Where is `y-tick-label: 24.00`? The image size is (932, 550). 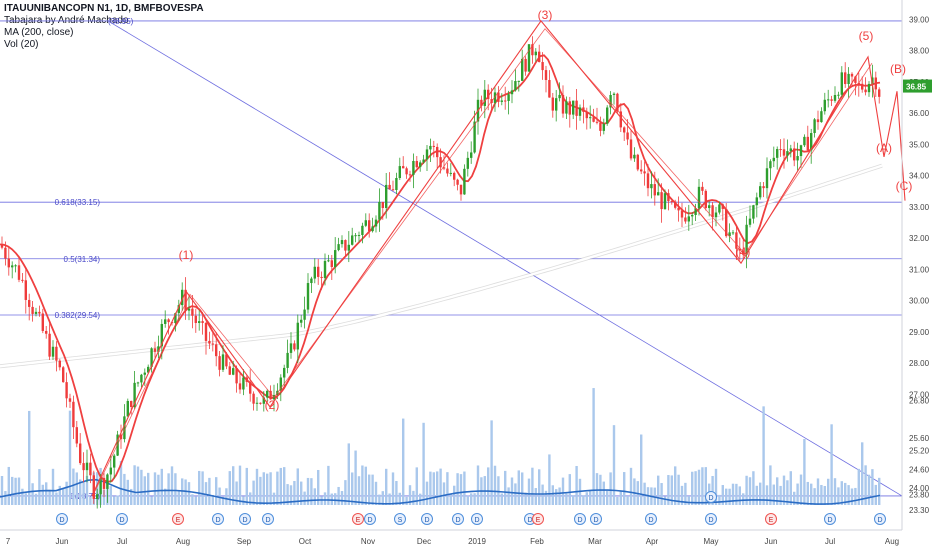 y-tick-label: 24.00 is located at coordinates (919, 488).